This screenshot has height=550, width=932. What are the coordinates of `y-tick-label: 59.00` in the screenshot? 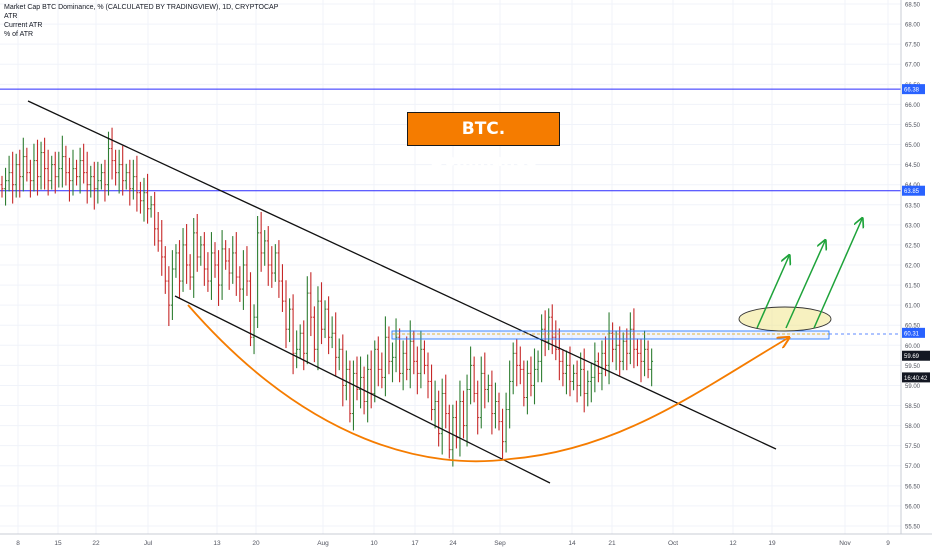 It's located at (913, 387).